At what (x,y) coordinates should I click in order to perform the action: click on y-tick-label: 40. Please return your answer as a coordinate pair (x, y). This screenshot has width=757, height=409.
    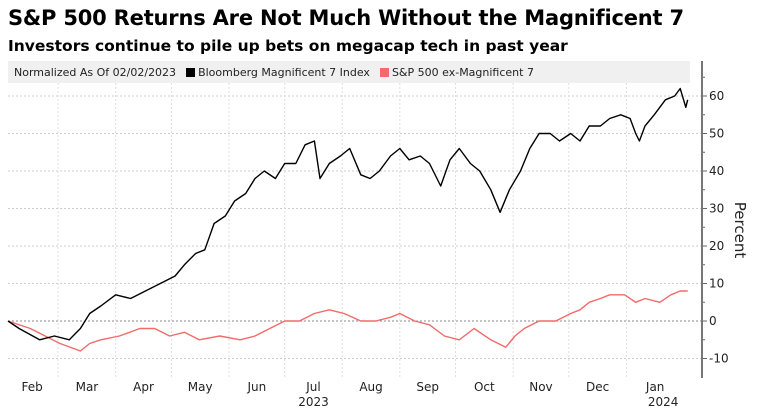
    Looking at the image, I should click on (716, 171).